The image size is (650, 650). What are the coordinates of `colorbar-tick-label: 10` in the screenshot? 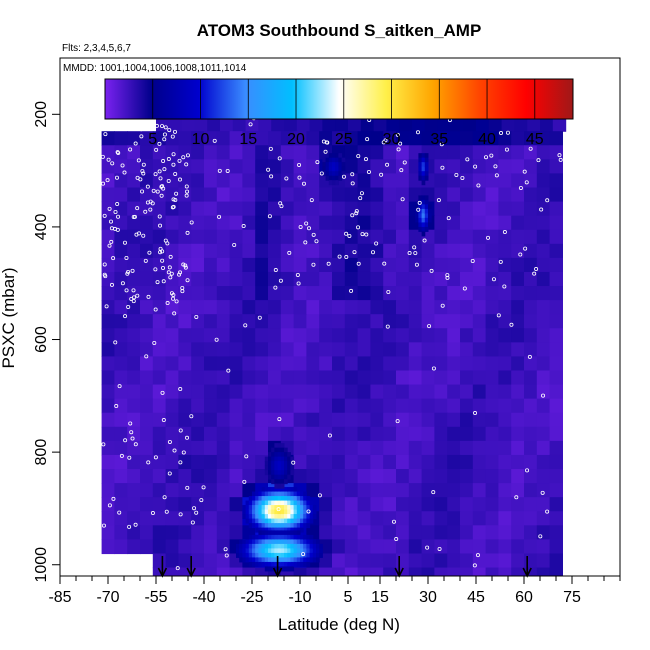 It's located at (201, 139).